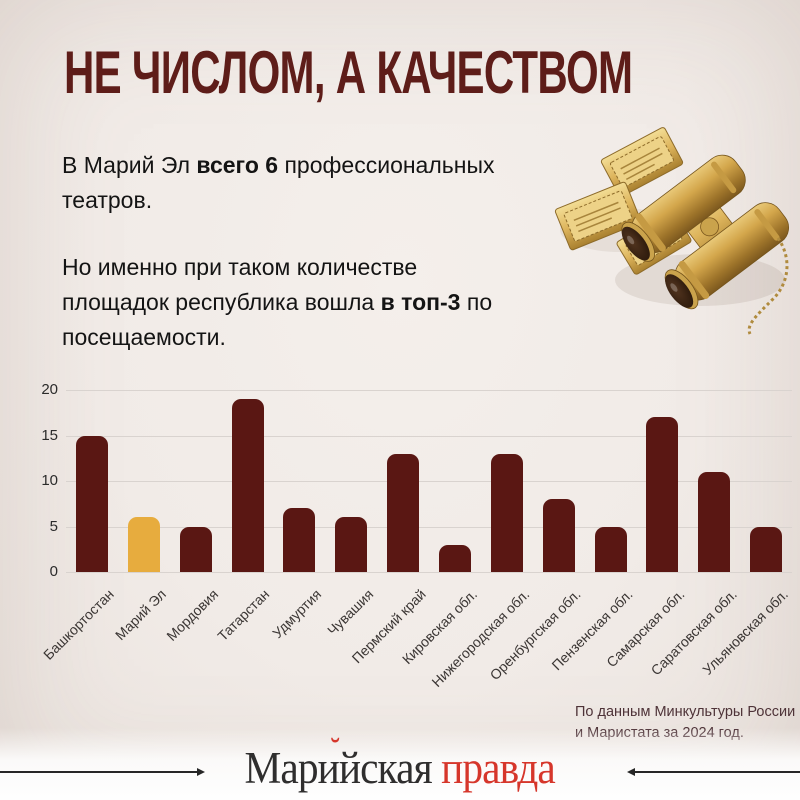 The width and height of the screenshot is (800, 800). I want to click on binoculars-tickets-illustration, so click(671, 231).